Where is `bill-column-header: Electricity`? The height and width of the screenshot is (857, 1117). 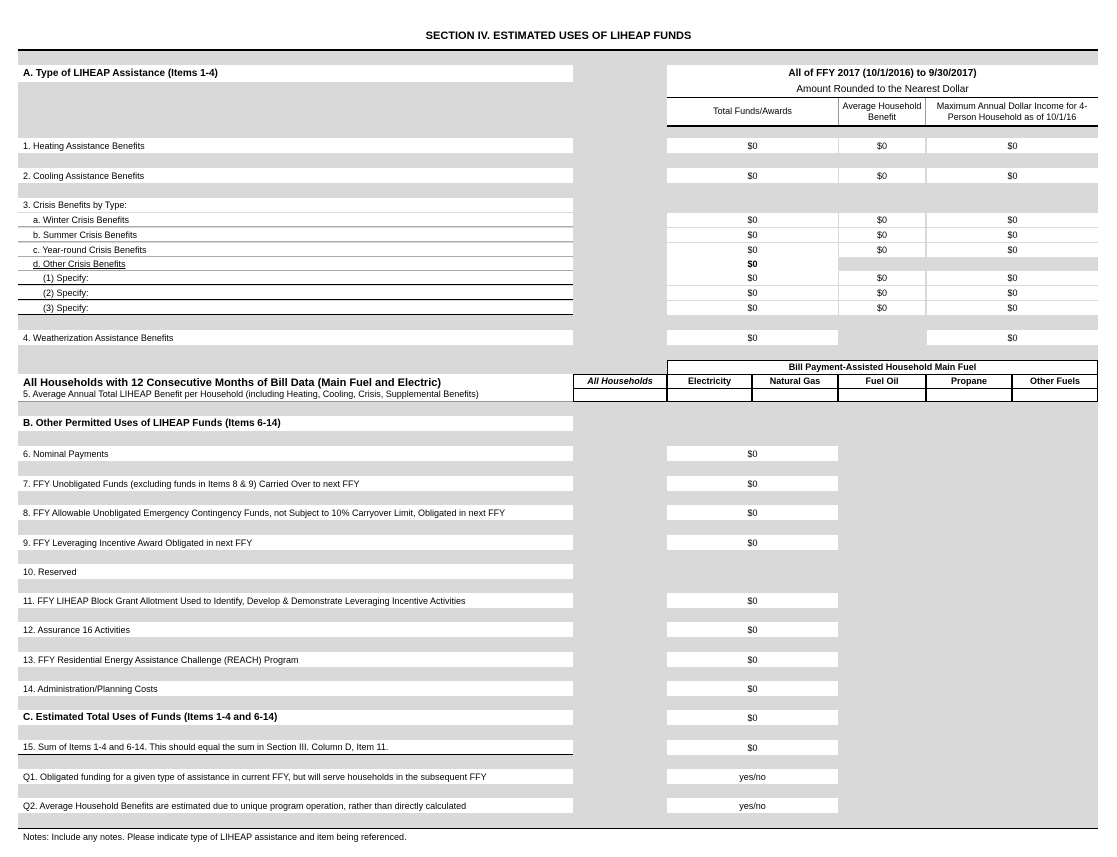 bill-column-header: Electricity is located at coordinates (709, 381).